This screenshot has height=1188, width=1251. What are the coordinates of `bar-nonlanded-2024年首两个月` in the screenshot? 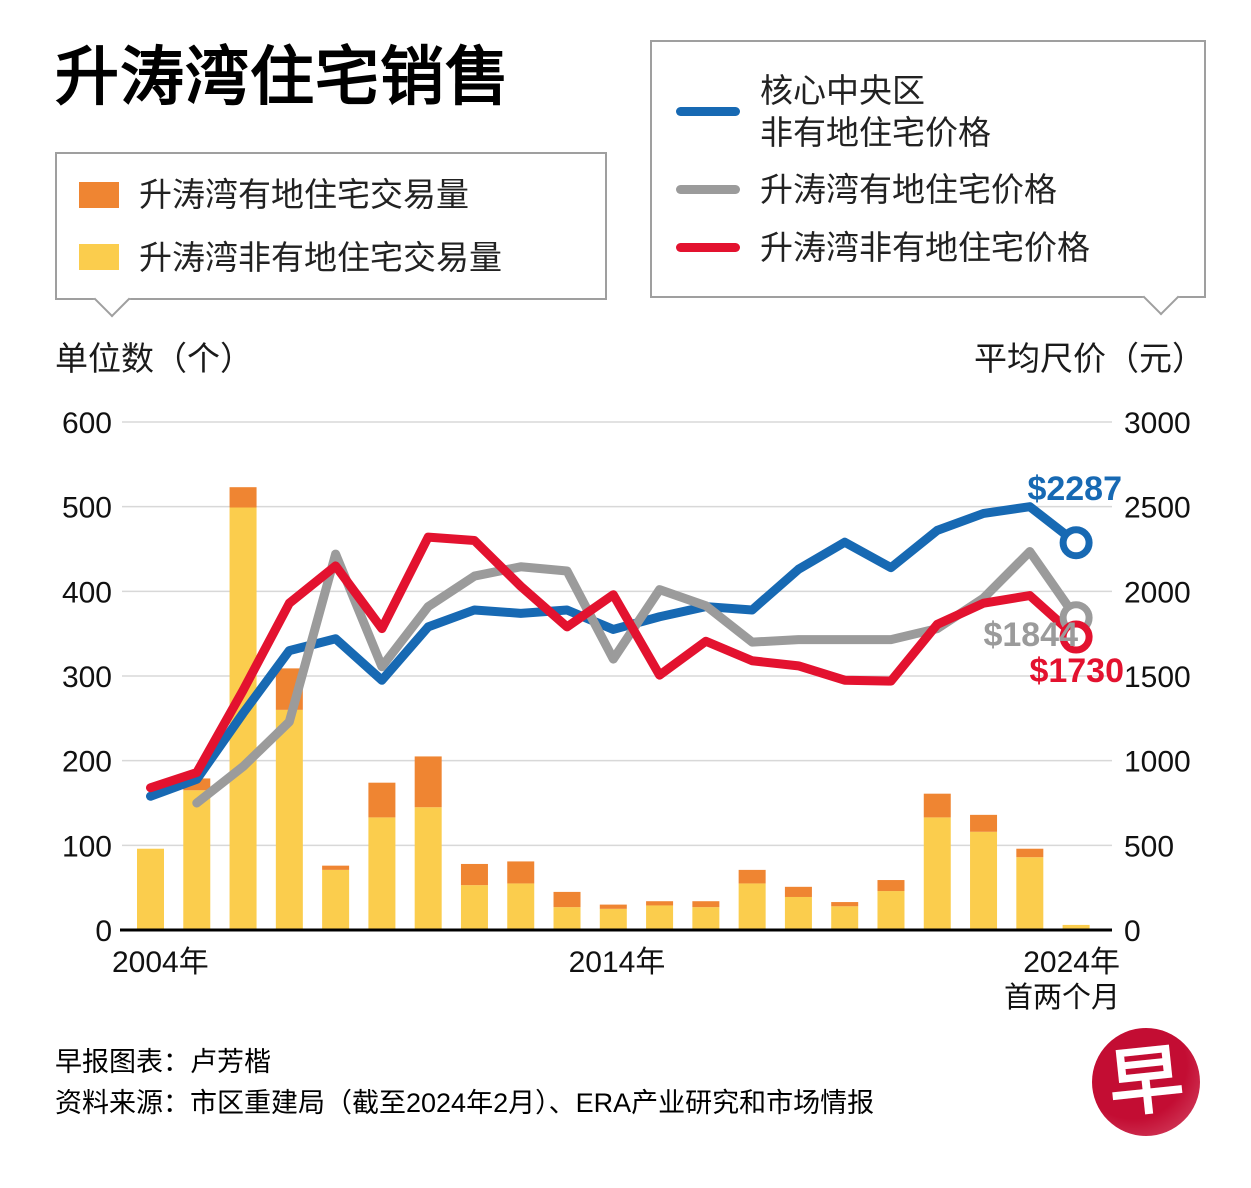 It's located at (1076, 927).